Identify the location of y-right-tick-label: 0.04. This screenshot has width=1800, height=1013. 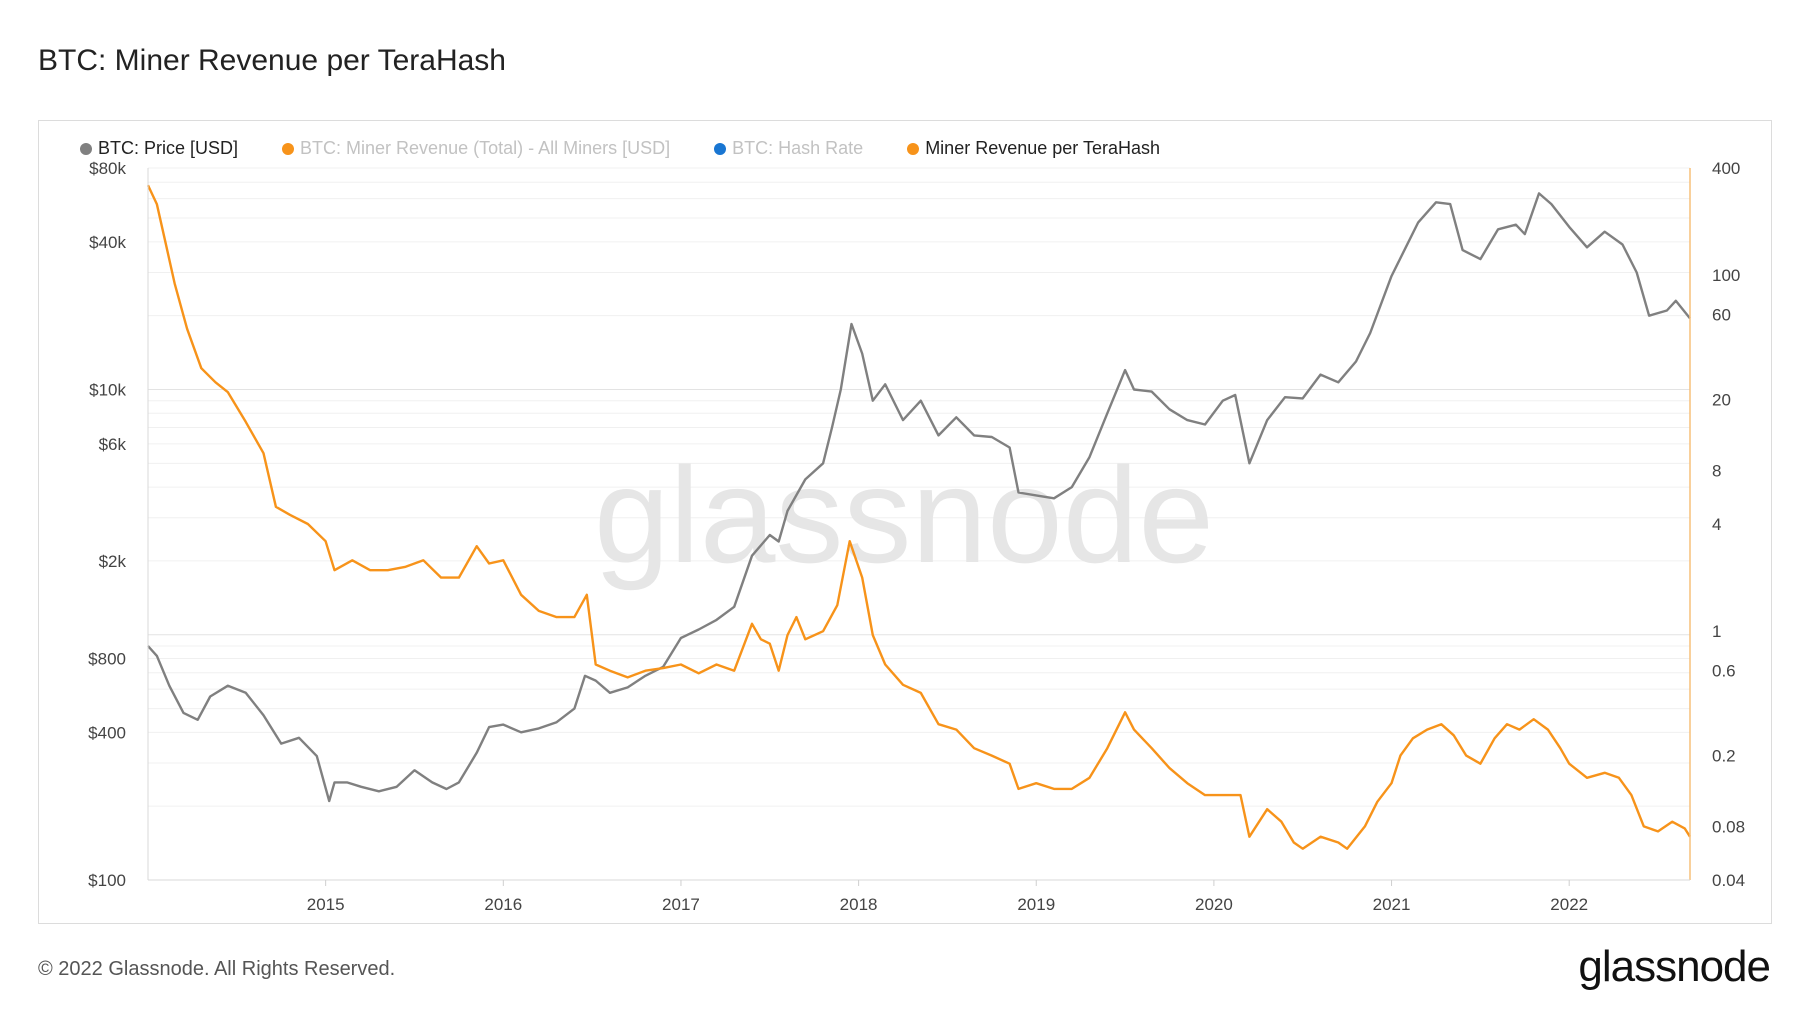
(1728, 880).